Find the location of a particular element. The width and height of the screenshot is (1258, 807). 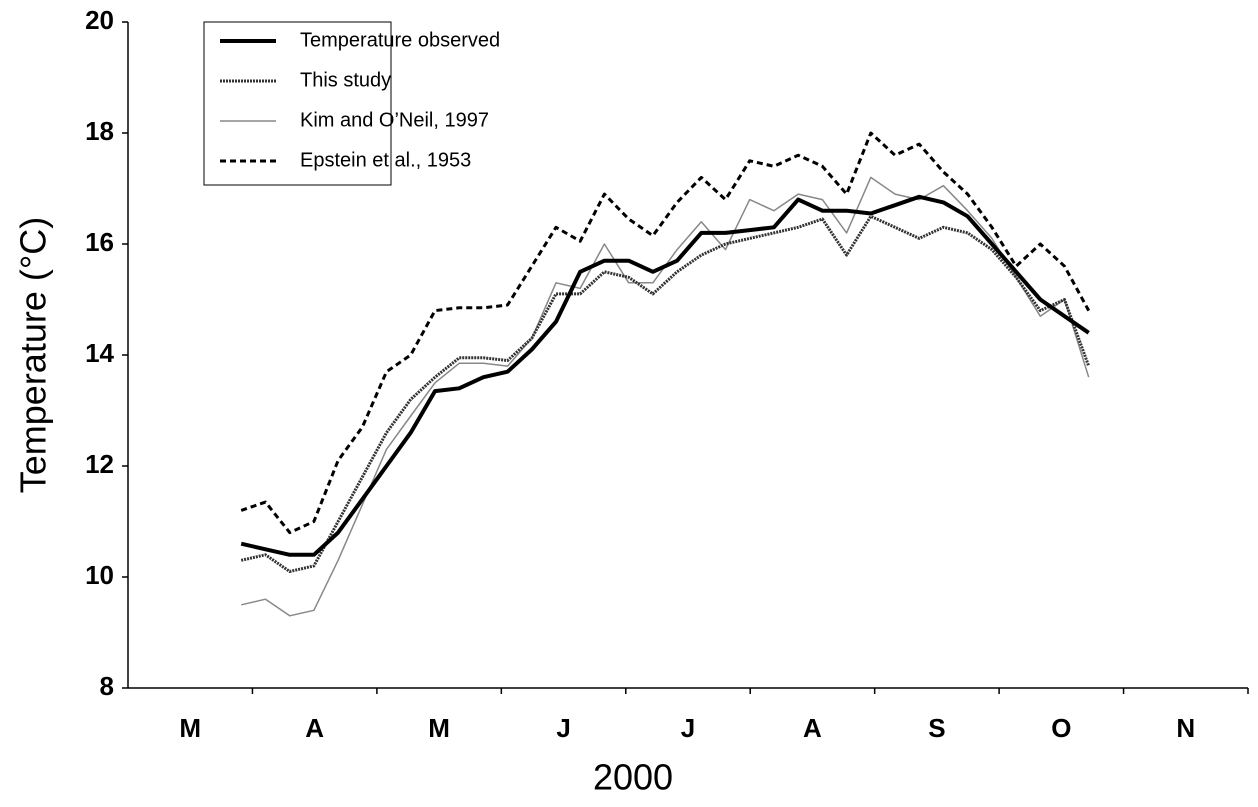

y-tick-label: 18 is located at coordinates (99, 131).